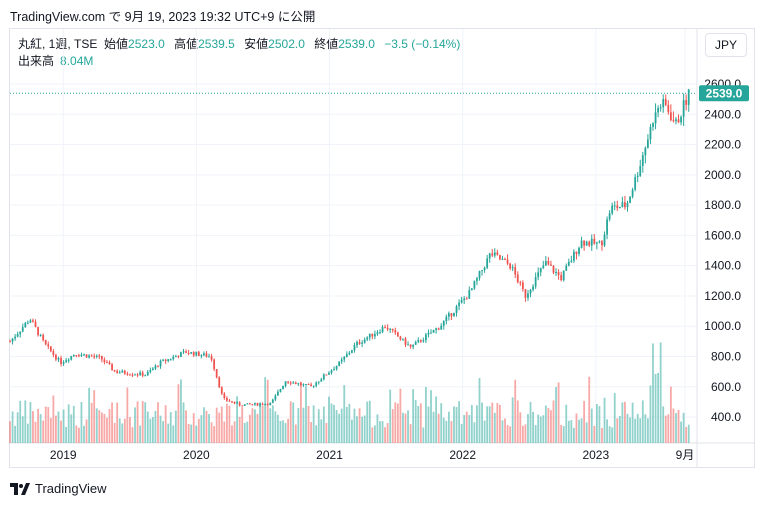  Describe the element at coordinates (58, 488) in the screenshot. I see `tradingview-logo: TradingView` at that location.